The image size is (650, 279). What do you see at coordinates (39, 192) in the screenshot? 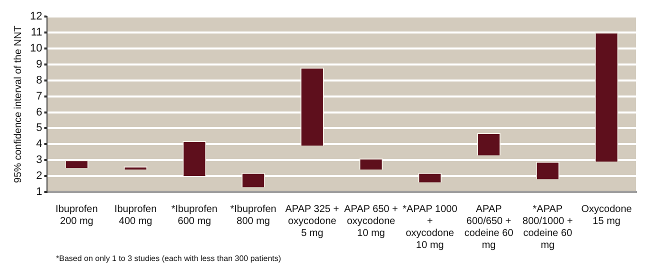
I see `y-tick-label: 1` at bounding box center [39, 192].